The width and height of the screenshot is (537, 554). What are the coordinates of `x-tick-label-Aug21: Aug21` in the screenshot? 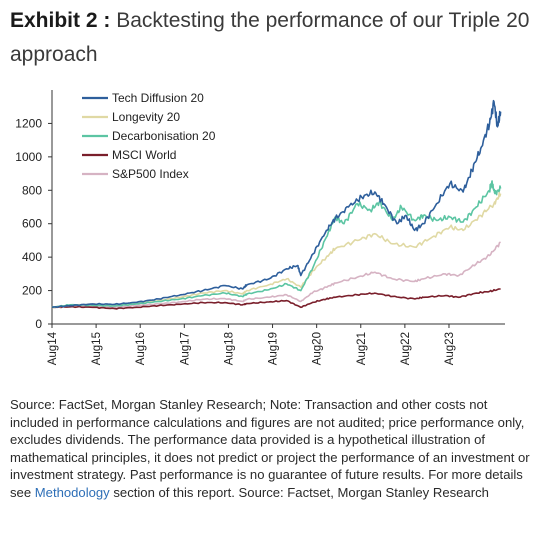 It's located at (362, 348).